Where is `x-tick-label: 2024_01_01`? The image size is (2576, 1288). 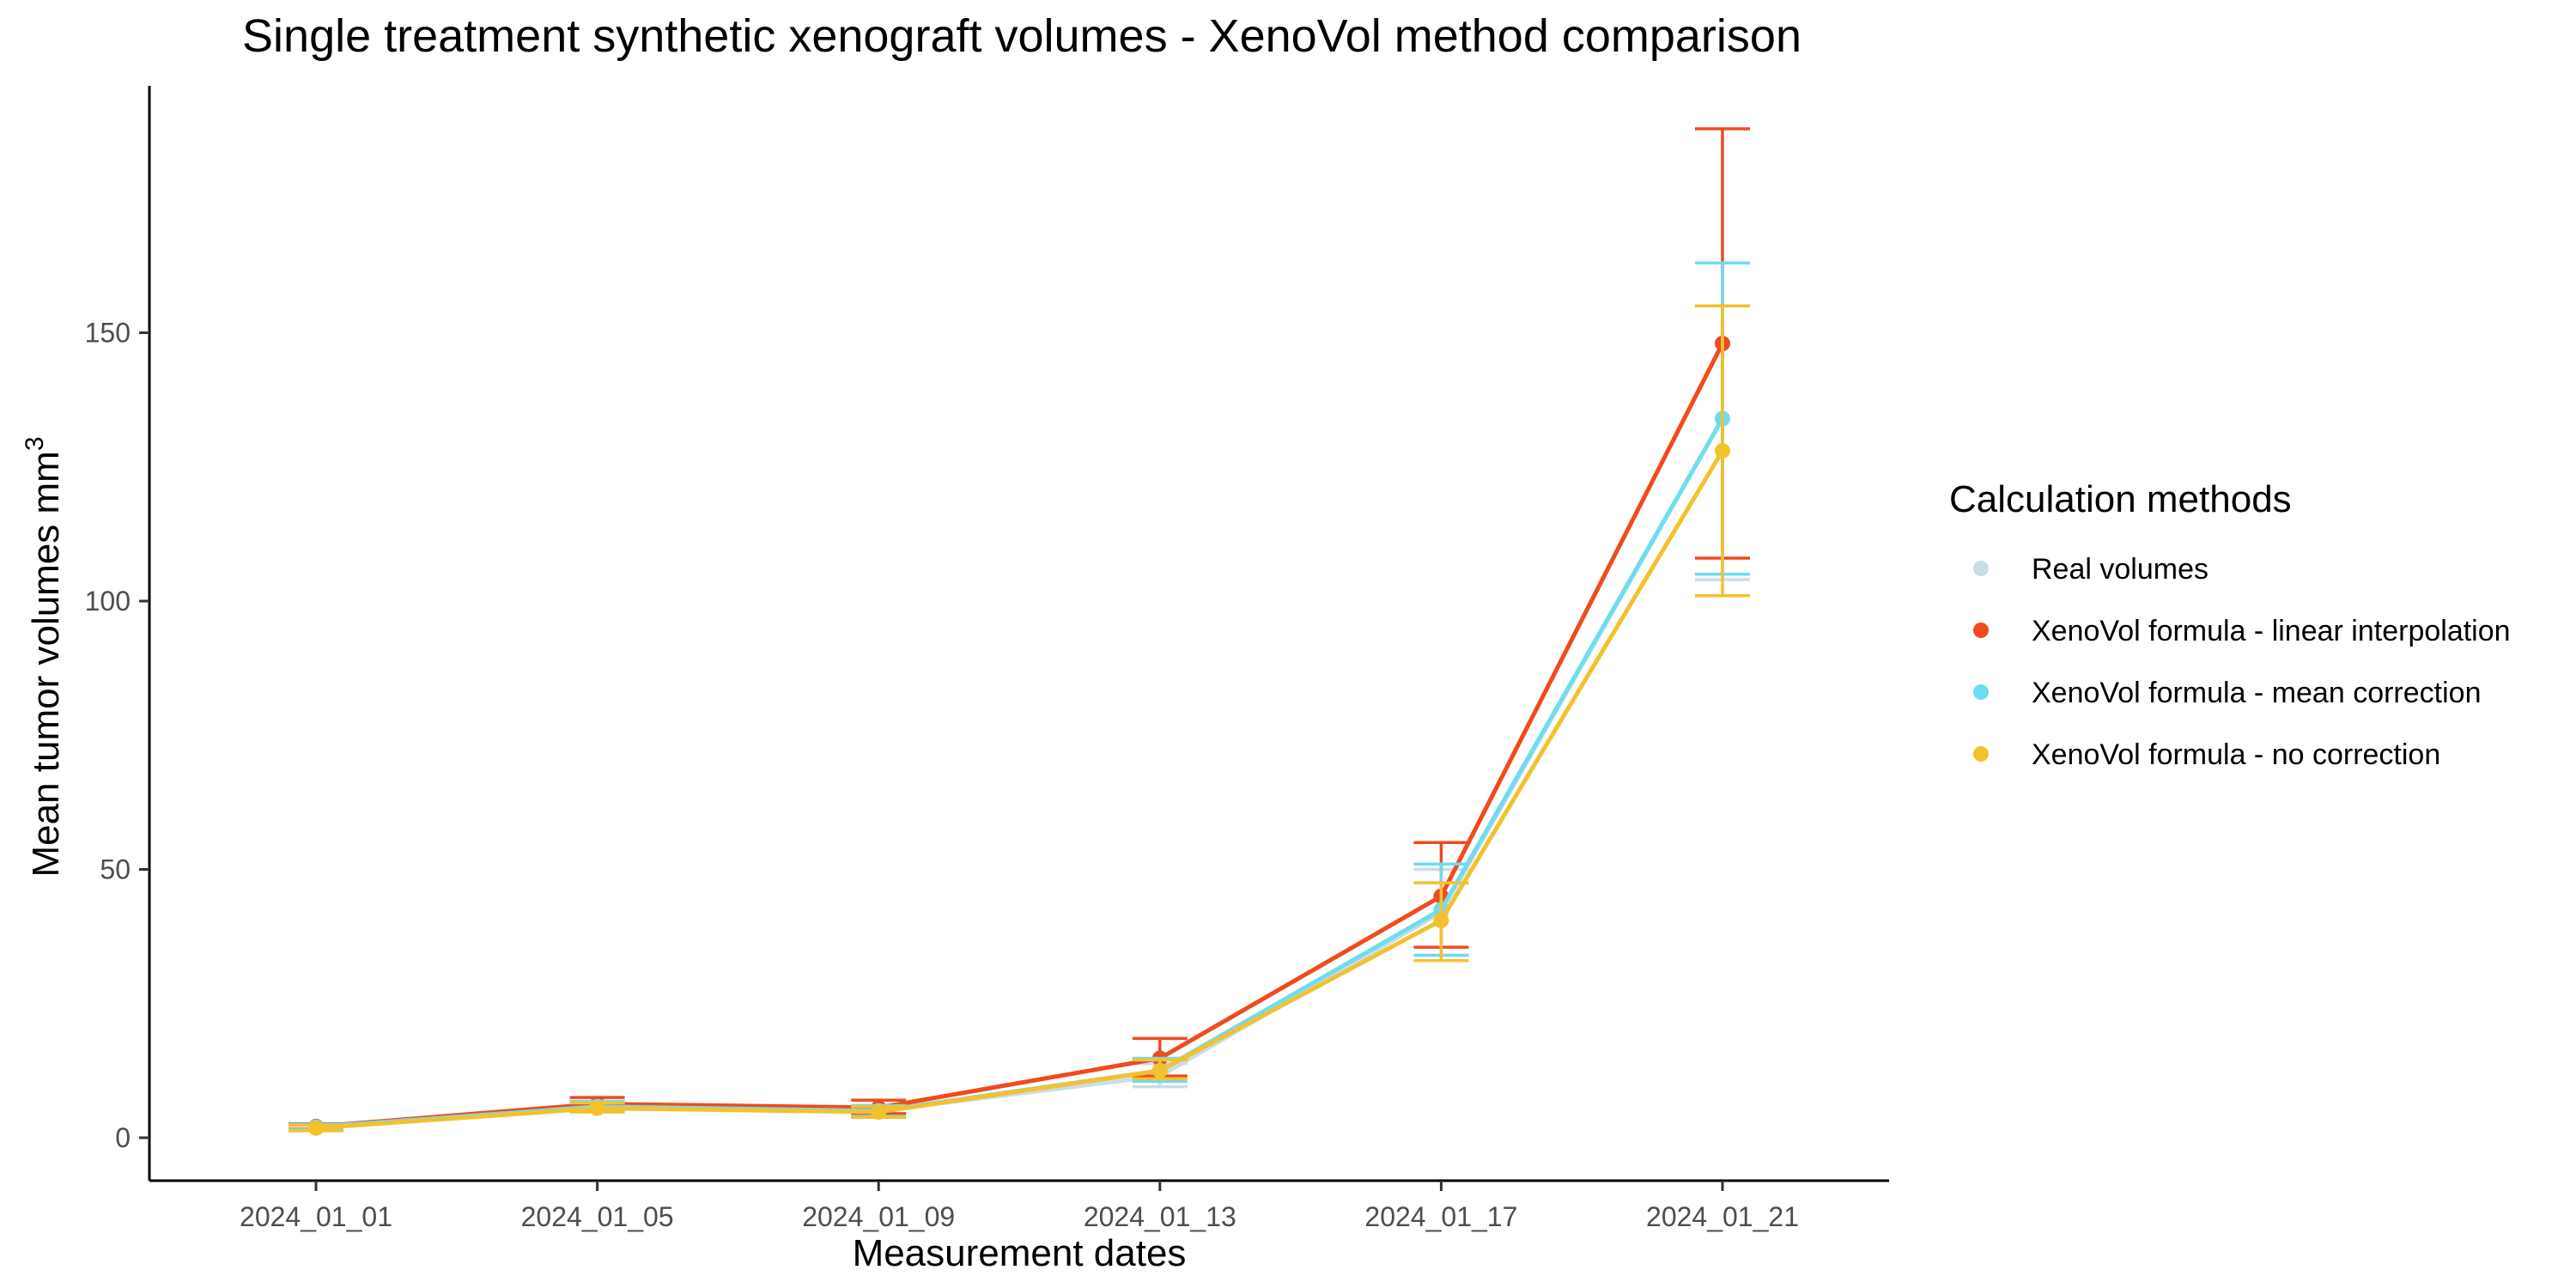
x-tick-label: 2024_01_01 is located at coordinates (316, 1217).